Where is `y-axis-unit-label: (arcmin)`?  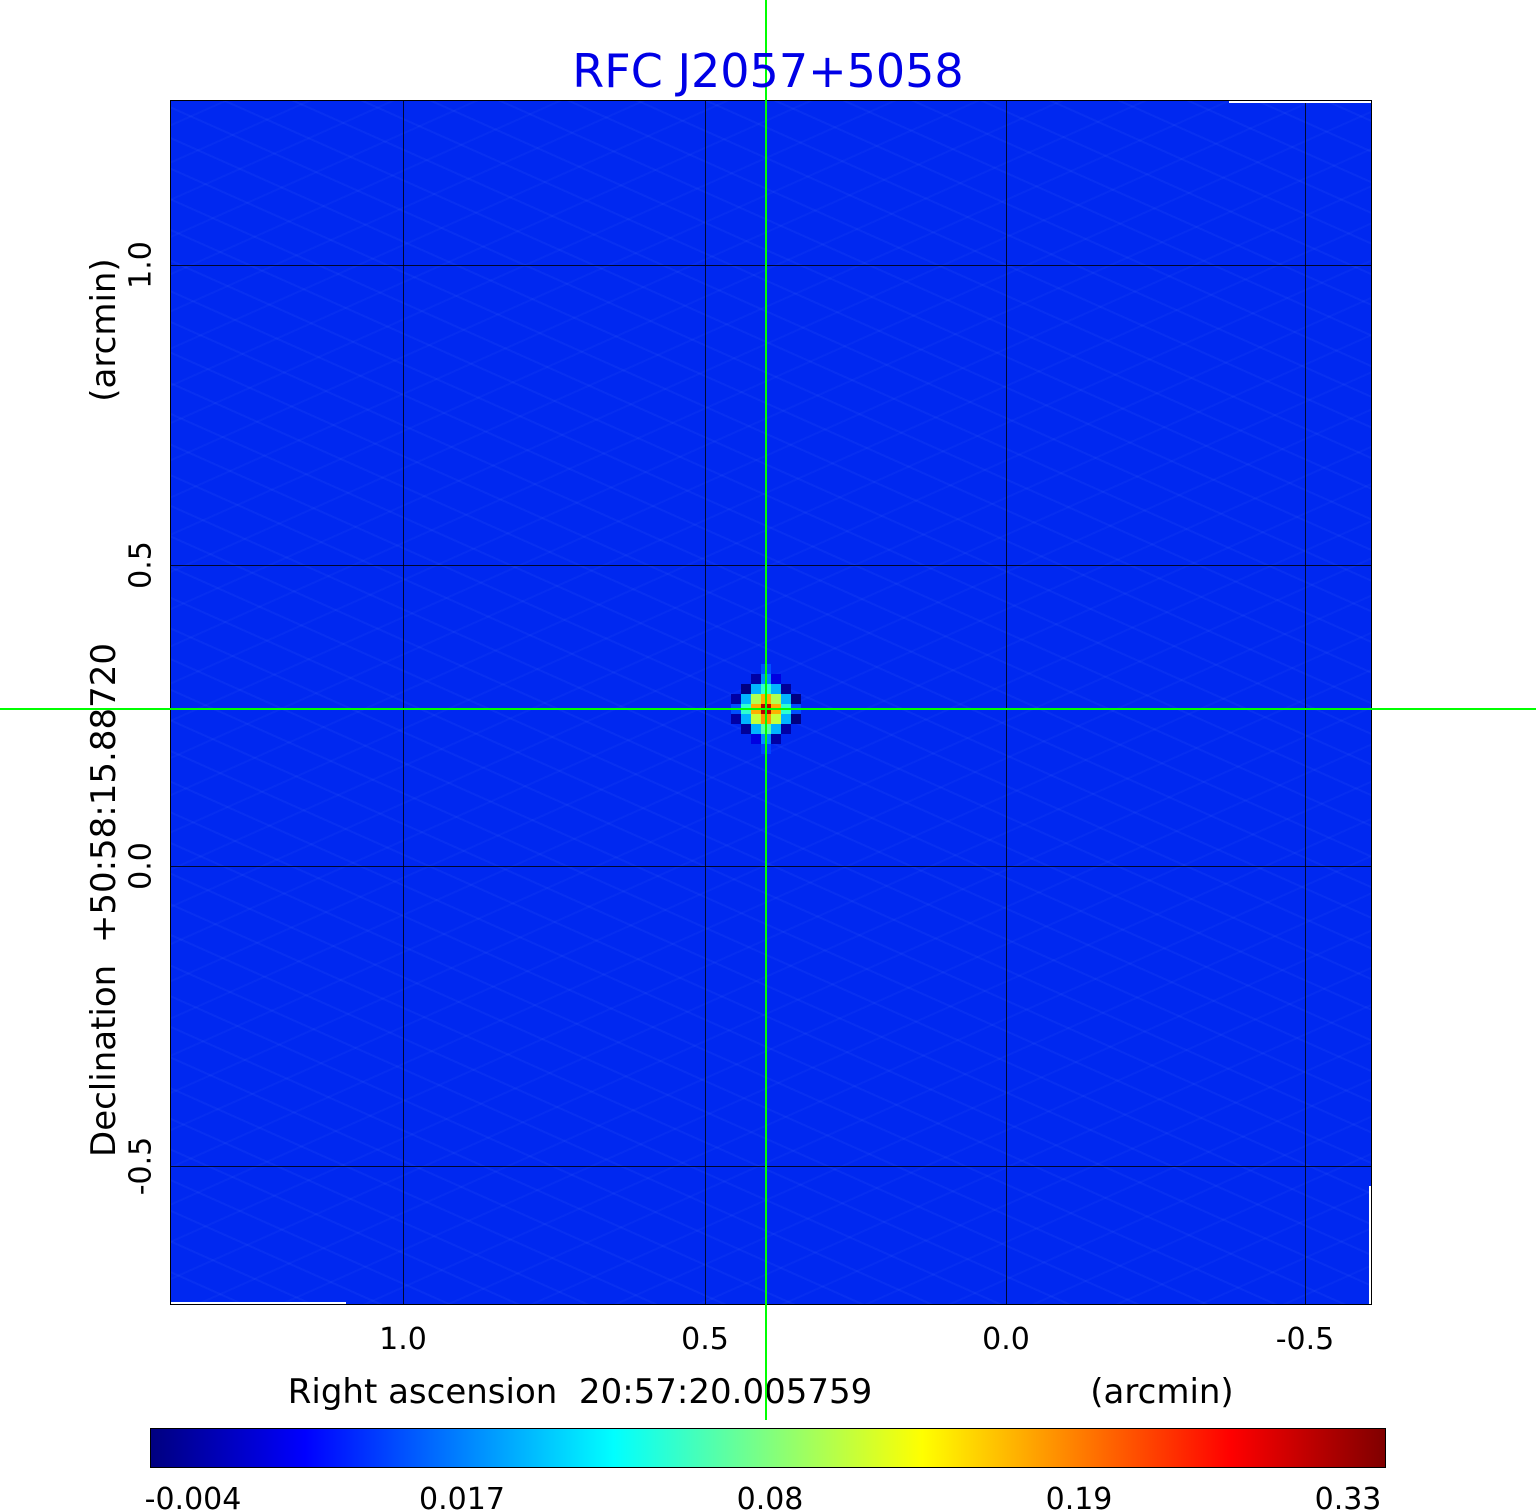
y-axis-unit-label: (arcmin) is located at coordinates (104, 330).